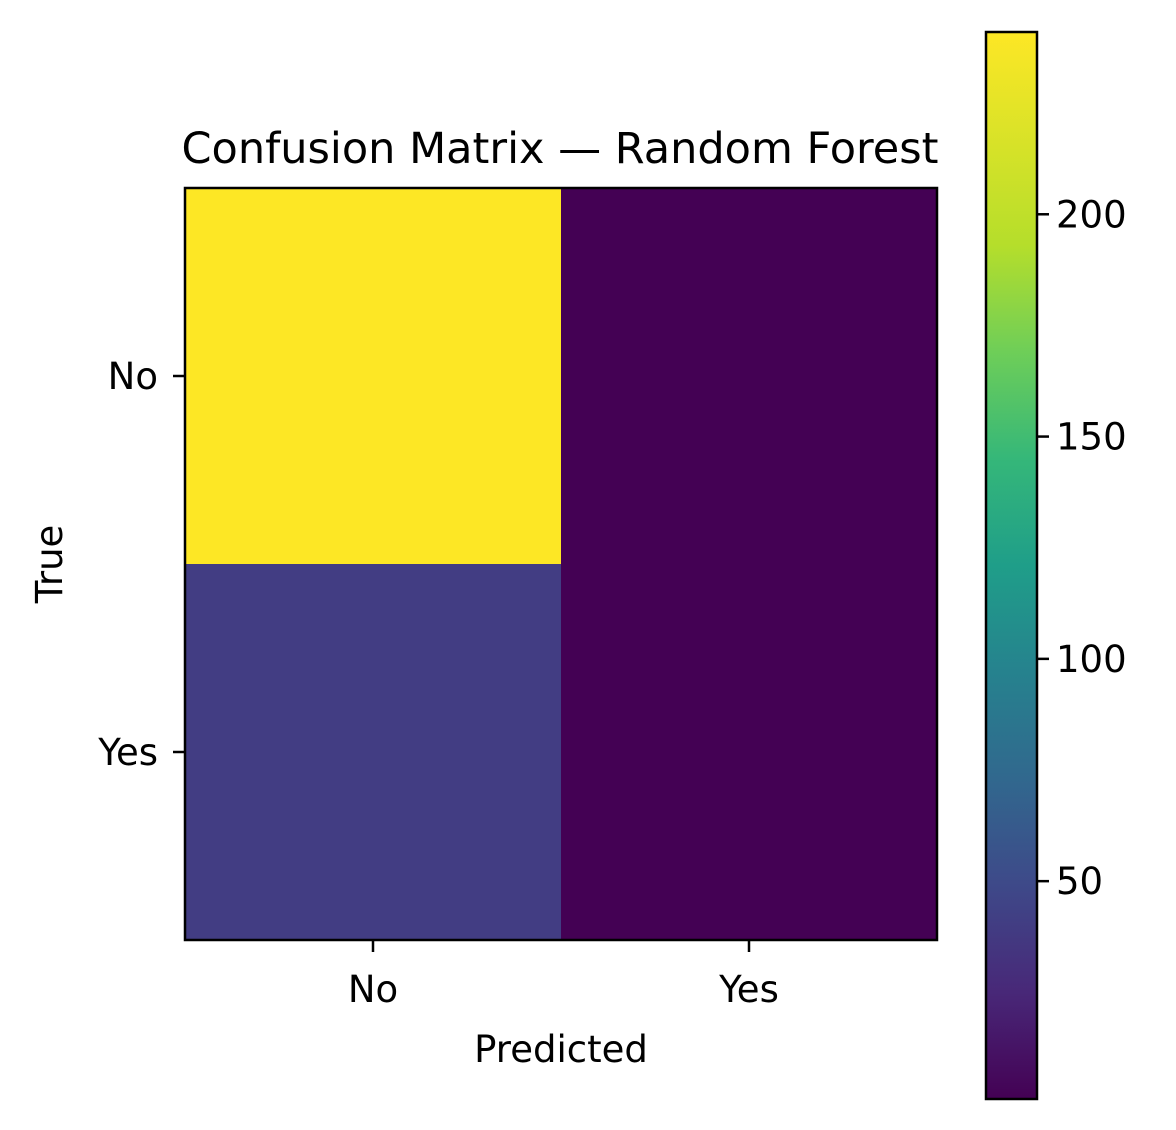  What do you see at coordinates (127, 752) in the screenshot?
I see `y-tick-label: Yes` at bounding box center [127, 752].